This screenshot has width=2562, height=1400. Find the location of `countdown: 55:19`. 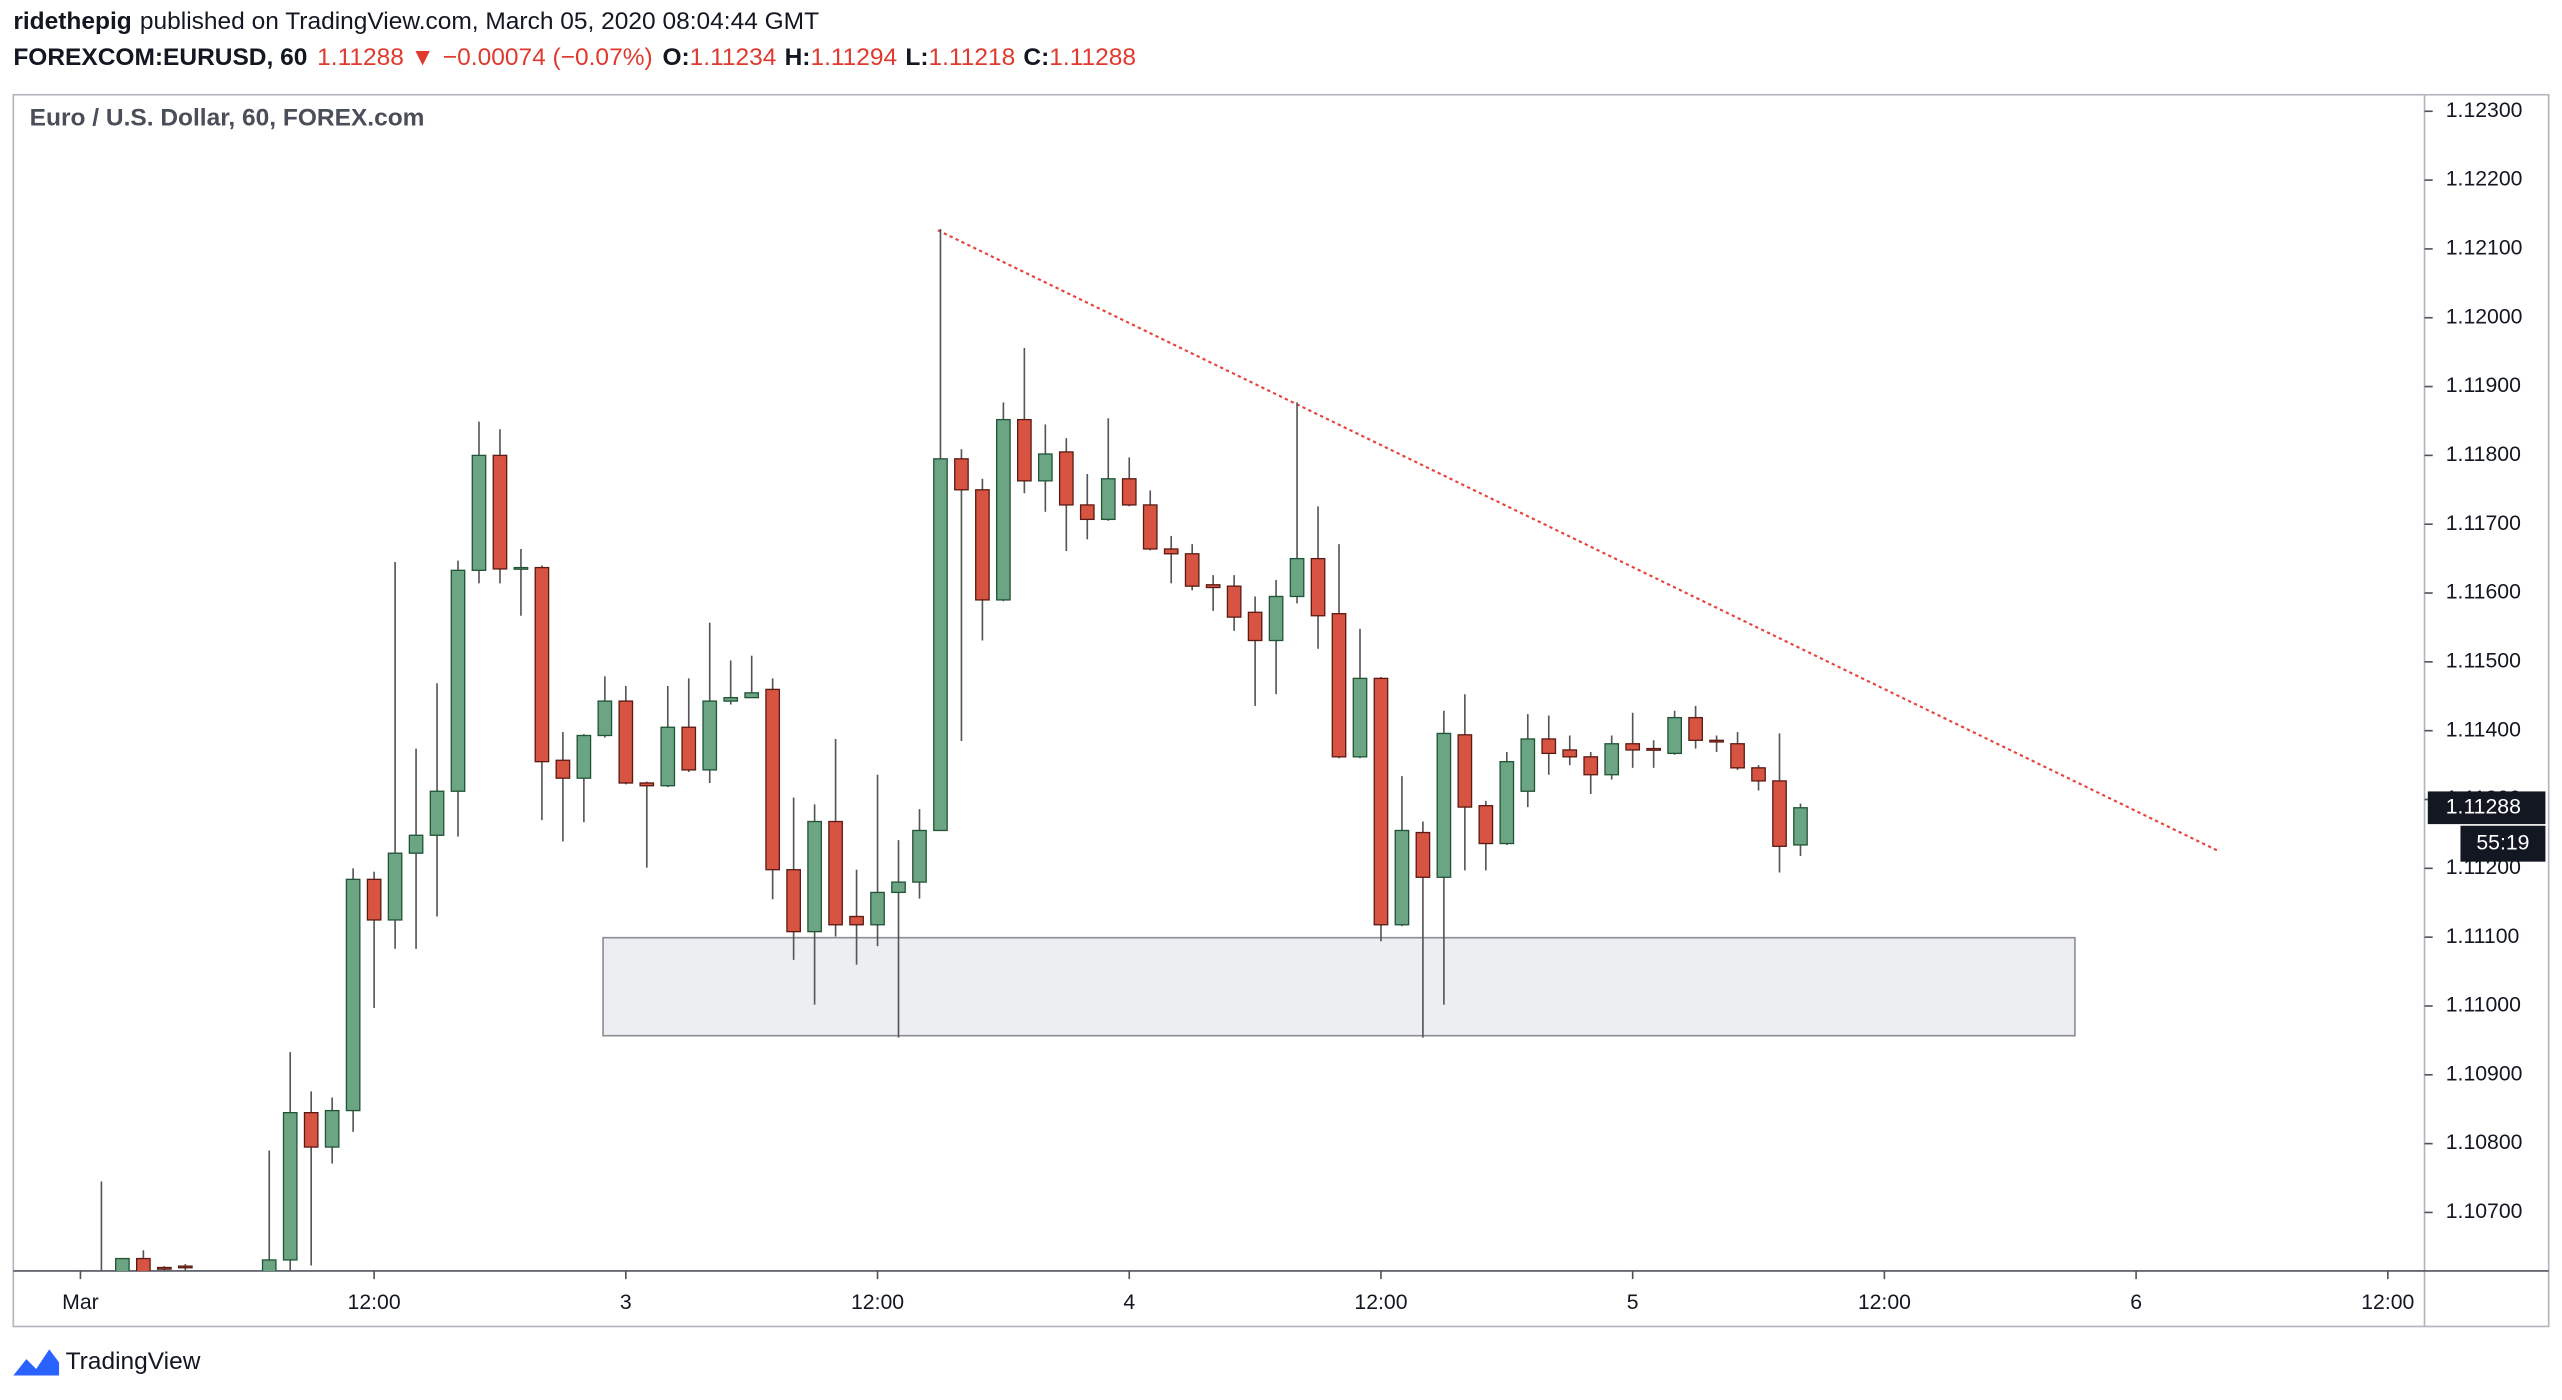

countdown: 55:19 is located at coordinates (2502, 842).